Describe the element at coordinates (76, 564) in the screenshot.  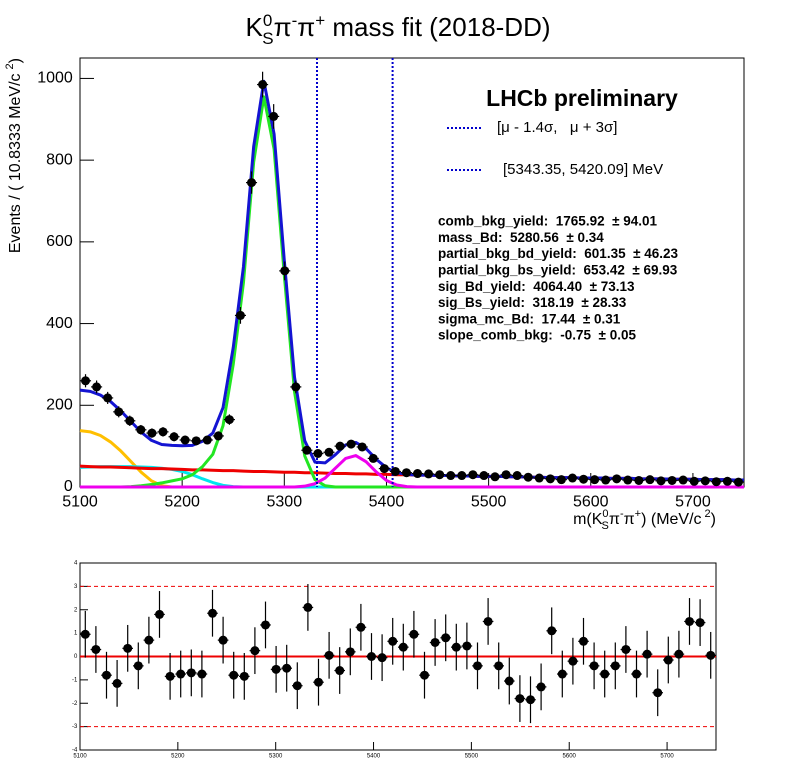
I see `y-tick-label: 4` at that location.